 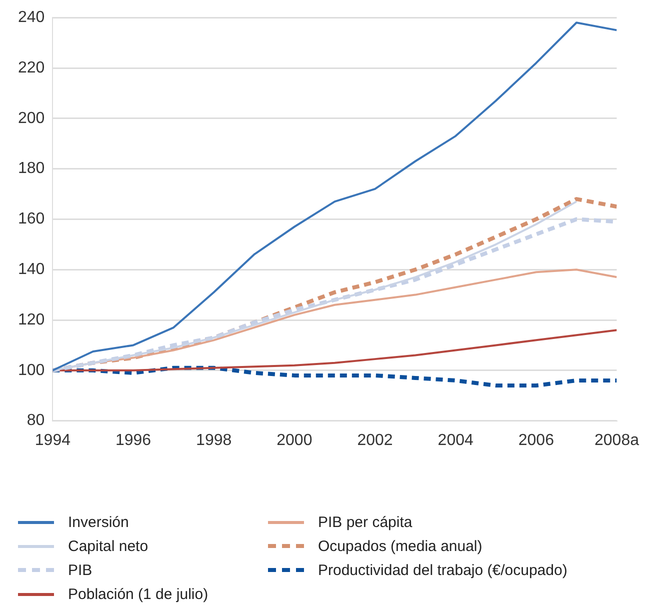 What do you see at coordinates (31, 370) in the screenshot?
I see `y-tick-label: 100` at bounding box center [31, 370].